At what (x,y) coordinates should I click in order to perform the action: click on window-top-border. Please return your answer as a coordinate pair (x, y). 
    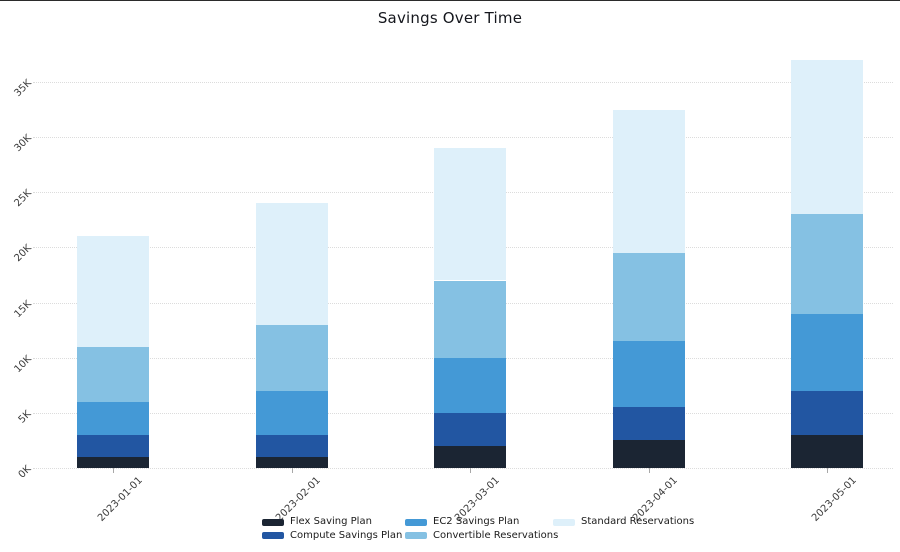
    Looking at the image, I should click on (450, 0).